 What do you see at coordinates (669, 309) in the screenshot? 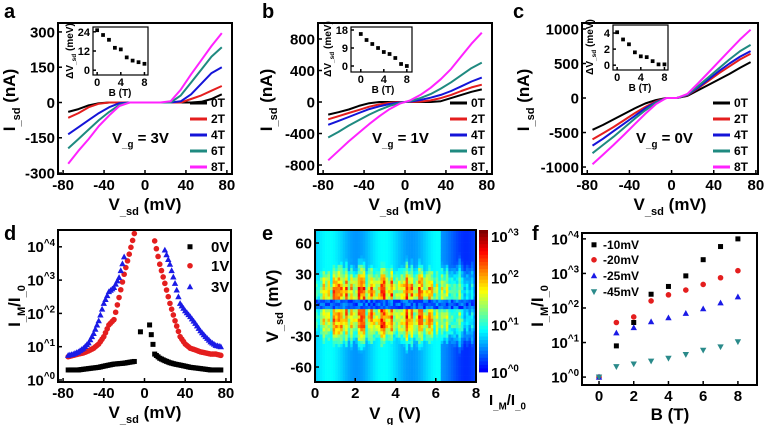
I see `plot-frame` at bounding box center [669, 309].